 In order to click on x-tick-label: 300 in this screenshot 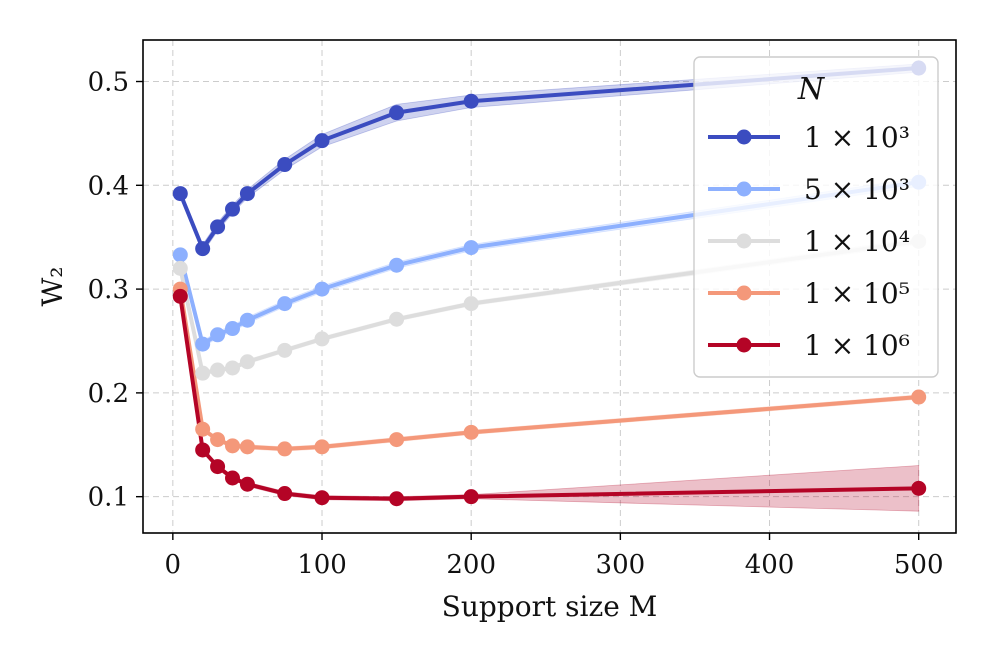, I will do `click(621, 565)`.